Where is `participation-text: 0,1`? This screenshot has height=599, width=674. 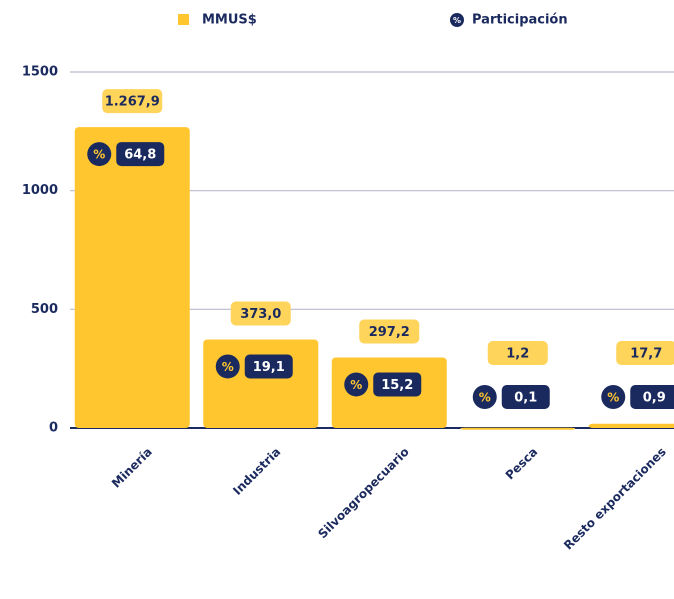
participation-text: 0,1 is located at coordinates (525, 398).